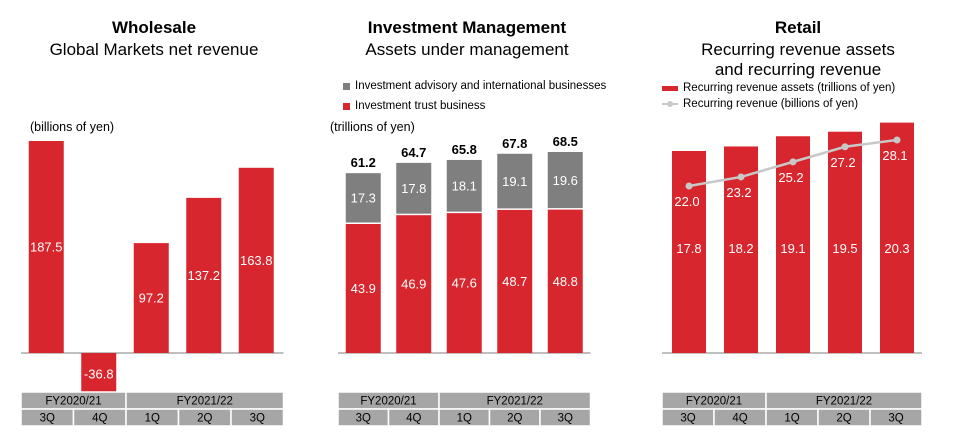 The width and height of the screenshot is (960, 440). Describe the element at coordinates (467, 27) in the screenshot. I see `im-title: Investment Management` at that location.